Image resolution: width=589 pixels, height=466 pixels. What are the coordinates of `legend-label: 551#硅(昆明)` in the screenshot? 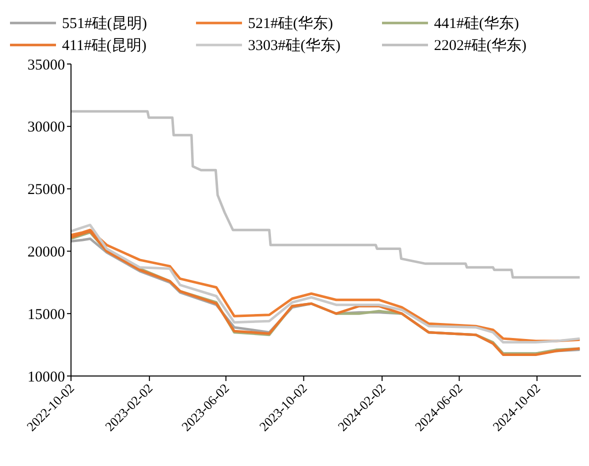 It's located at (104, 23).